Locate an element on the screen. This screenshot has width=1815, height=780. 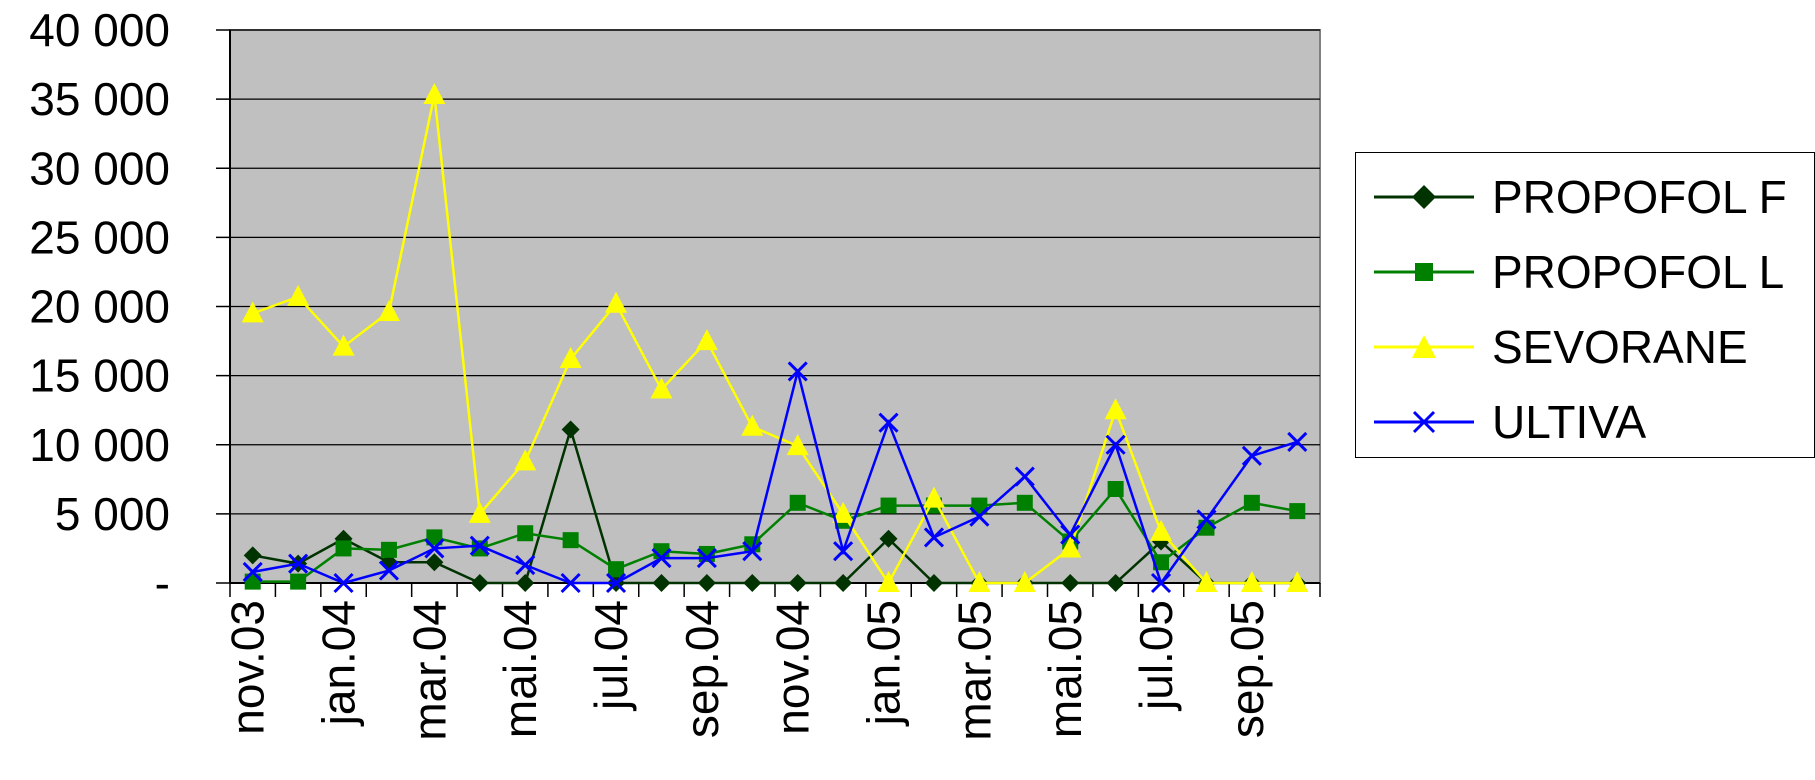
y-tick-label: 40 000 is located at coordinates (99, 30).